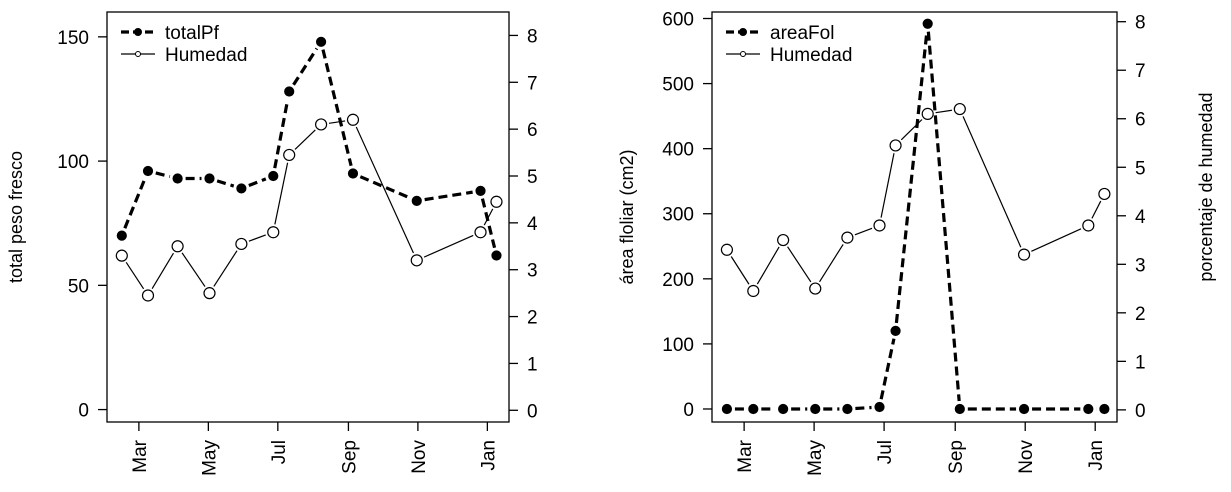  I want to click on x-tick-label: Sep, so click(956, 457).